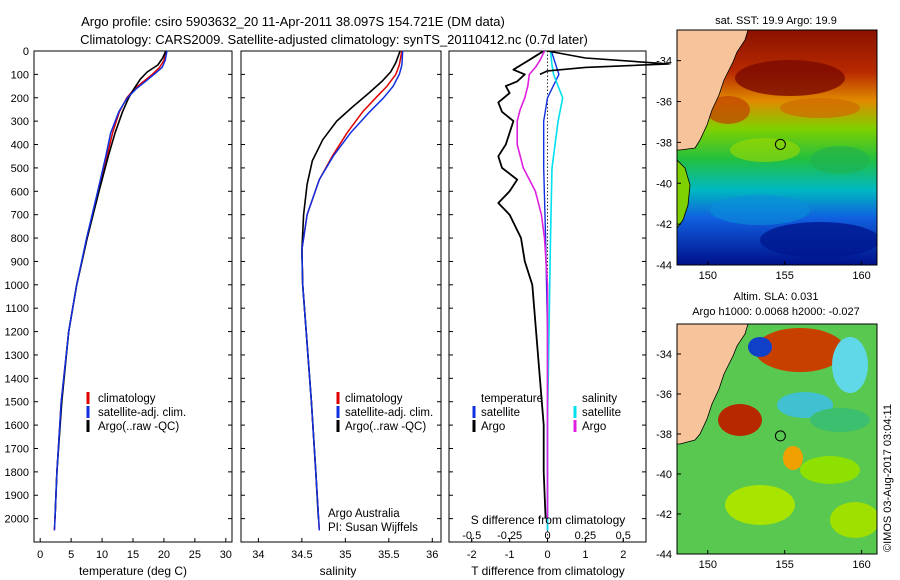 This screenshot has width=900, height=580. What do you see at coordinates (548, 520) in the screenshot?
I see `s-difference-xlabel: S difference from climatology` at bounding box center [548, 520].